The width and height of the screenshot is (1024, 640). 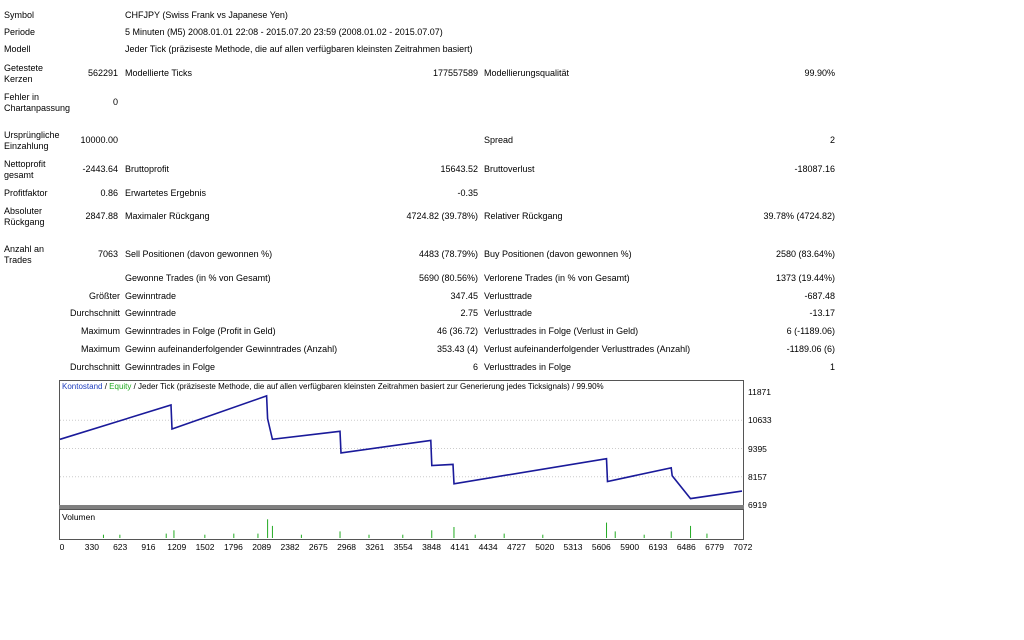 What do you see at coordinates (561, 331) in the screenshot?
I see `maxconsloss-label: Verlusttrades in Folge (Verlust in Geld)` at bounding box center [561, 331].